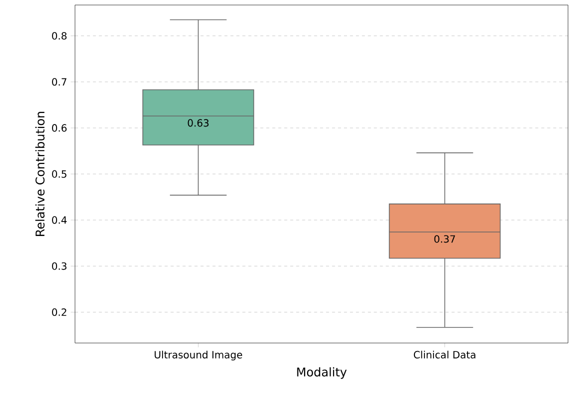 The image size is (572, 401). Describe the element at coordinates (59, 266) in the screenshot. I see `y-tick-label: 0.3` at that location.